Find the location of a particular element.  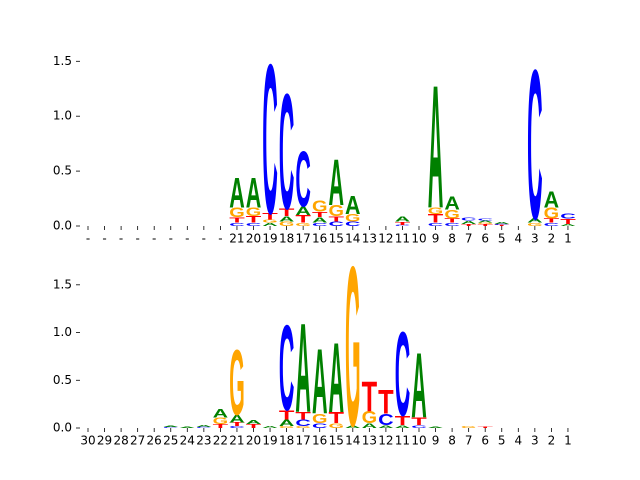

y-tick-label: 1.0 is located at coordinates (62, 332).